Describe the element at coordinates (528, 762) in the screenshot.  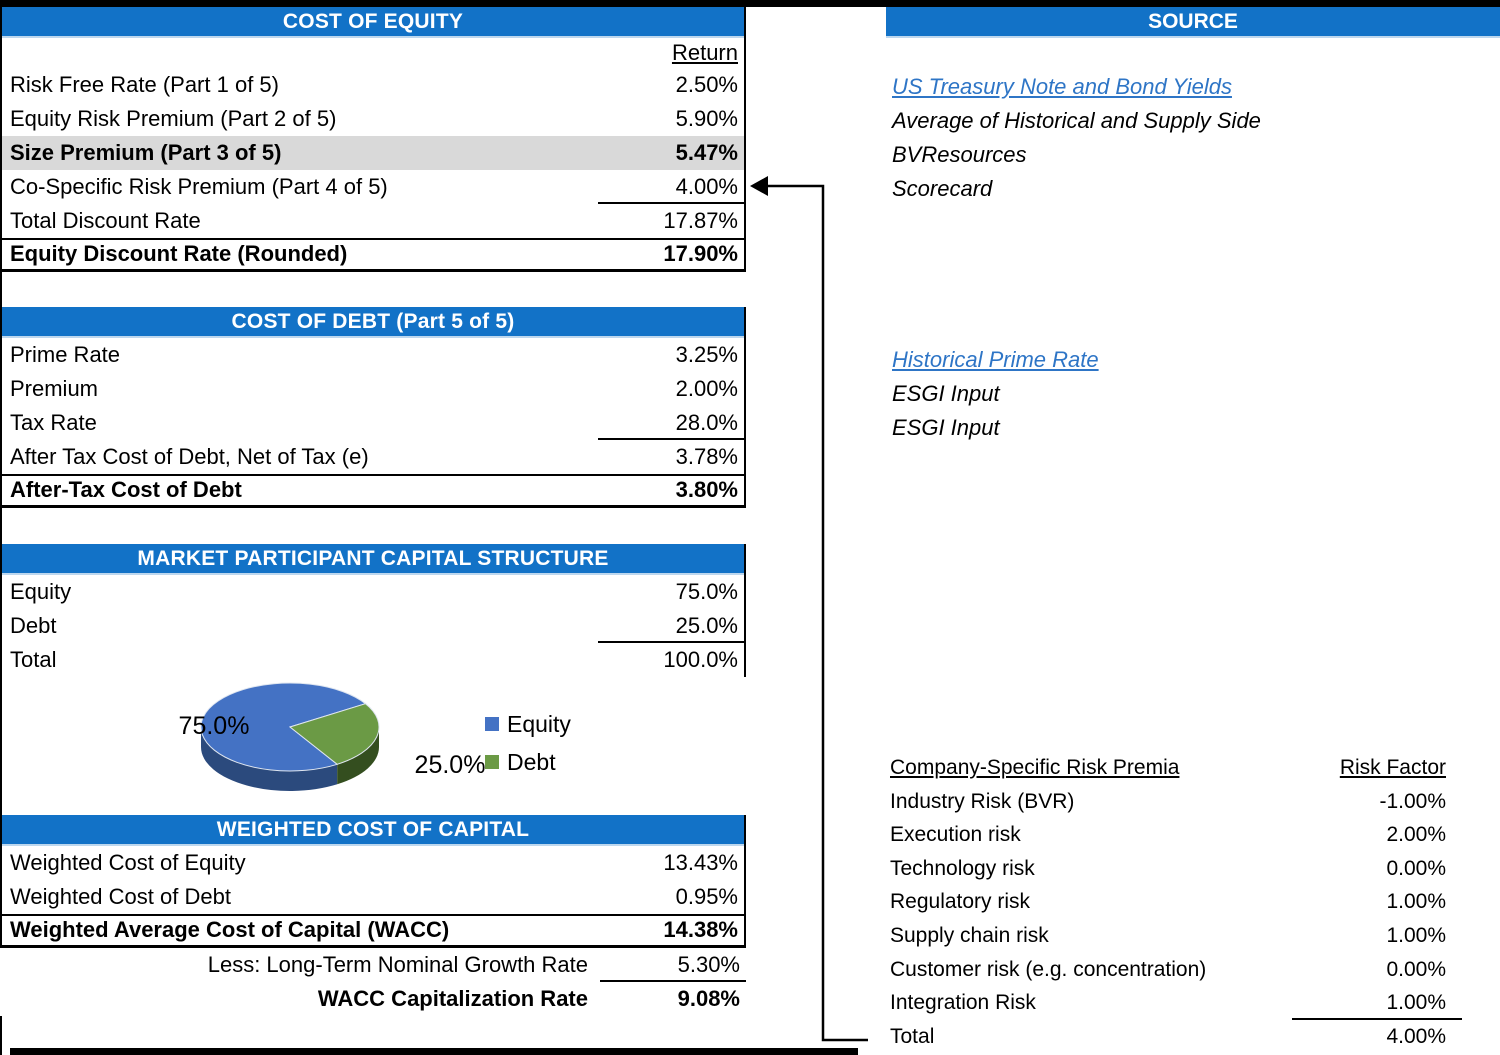
I see `legend-item-debt: Debt` at that location.